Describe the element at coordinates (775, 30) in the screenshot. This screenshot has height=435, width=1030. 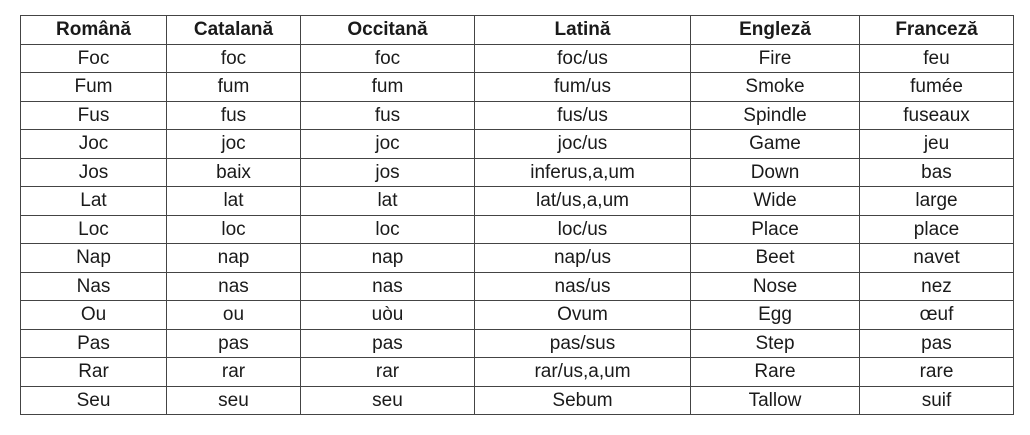
I see `column-header: Engleză` at that location.